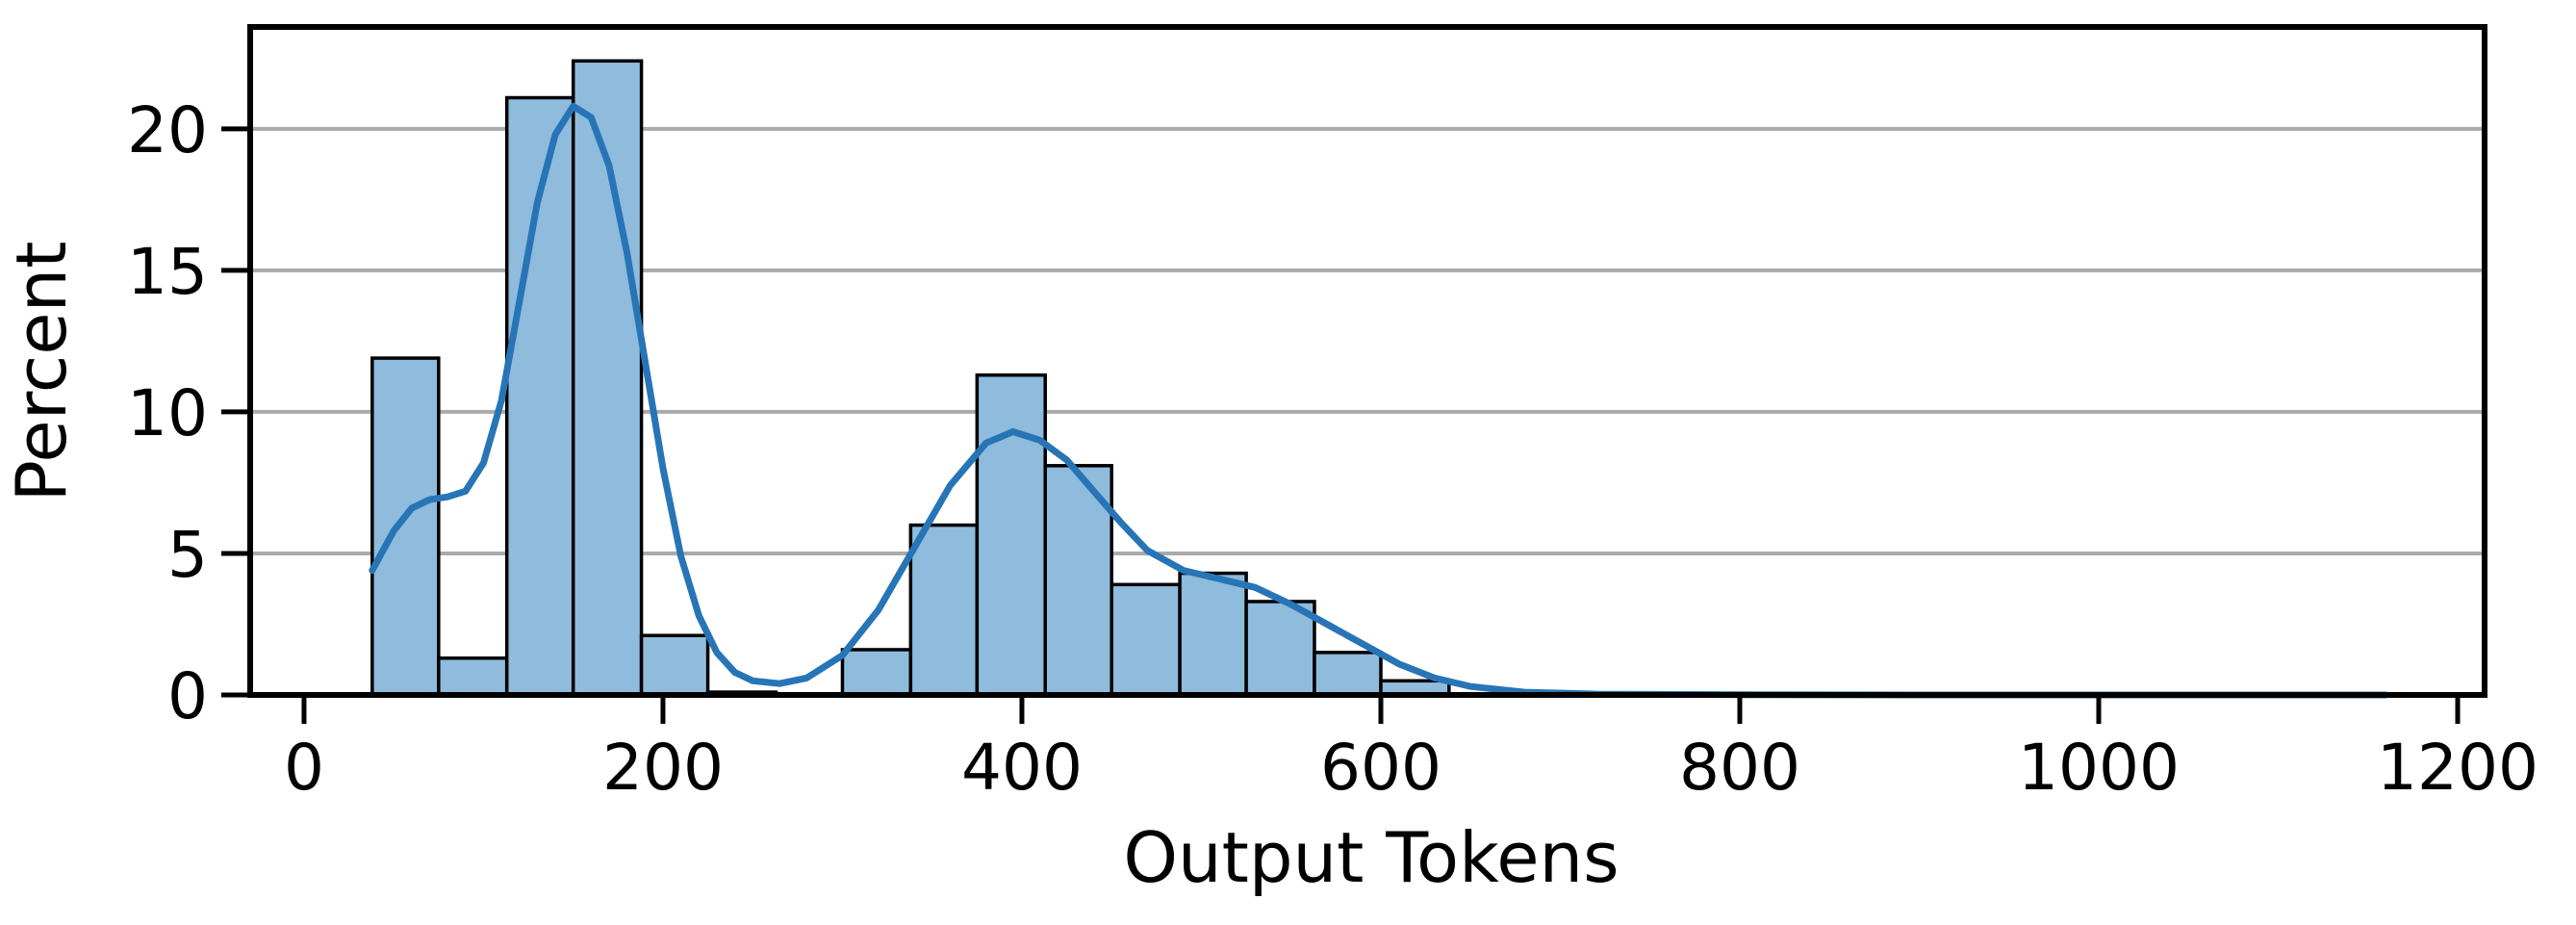 The height and width of the screenshot is (925, 2576). What do you see at coordinates (167, 130) in the screenshot?
I see `y-tick-label-20: 20` at bounding box center [167, 130].